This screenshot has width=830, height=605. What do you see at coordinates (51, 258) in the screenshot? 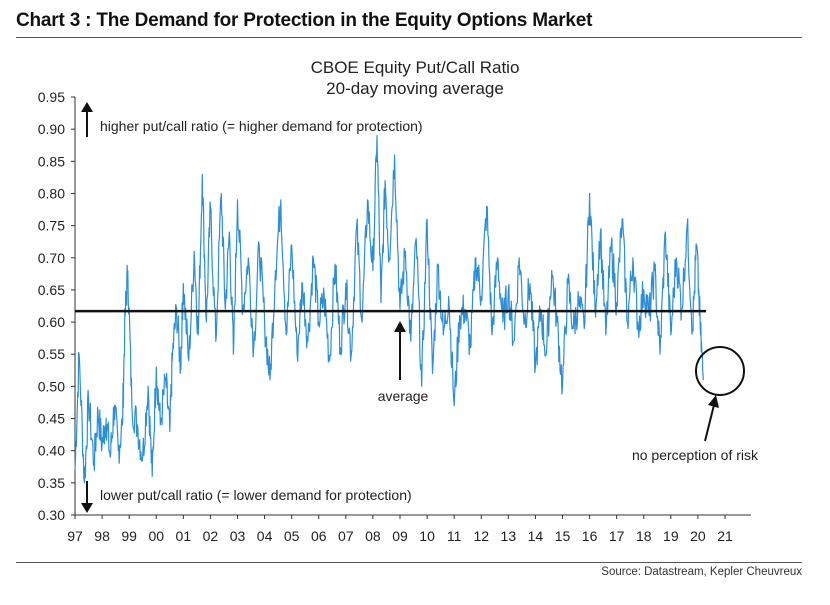
I see `y-tick-label: 0.70` at bounding box center [51, 258].